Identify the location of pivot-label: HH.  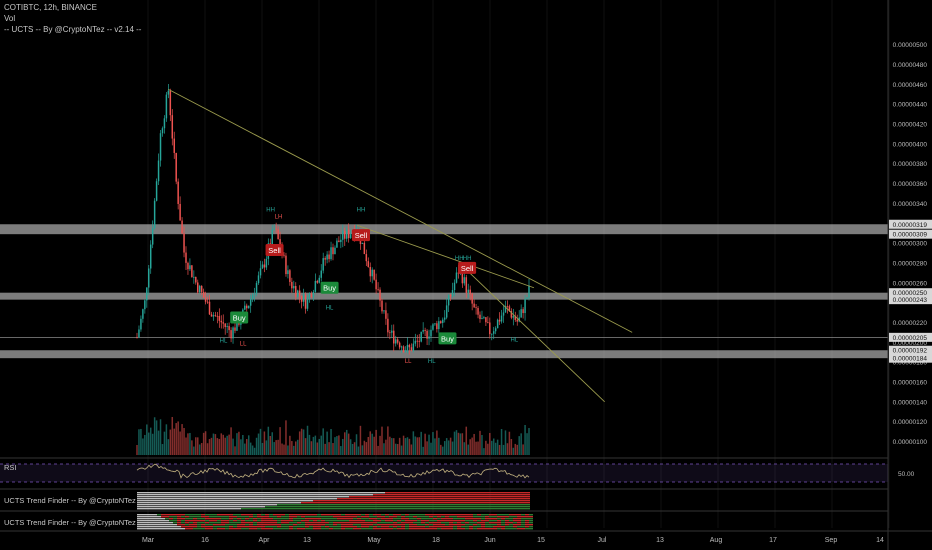
(270, 210).